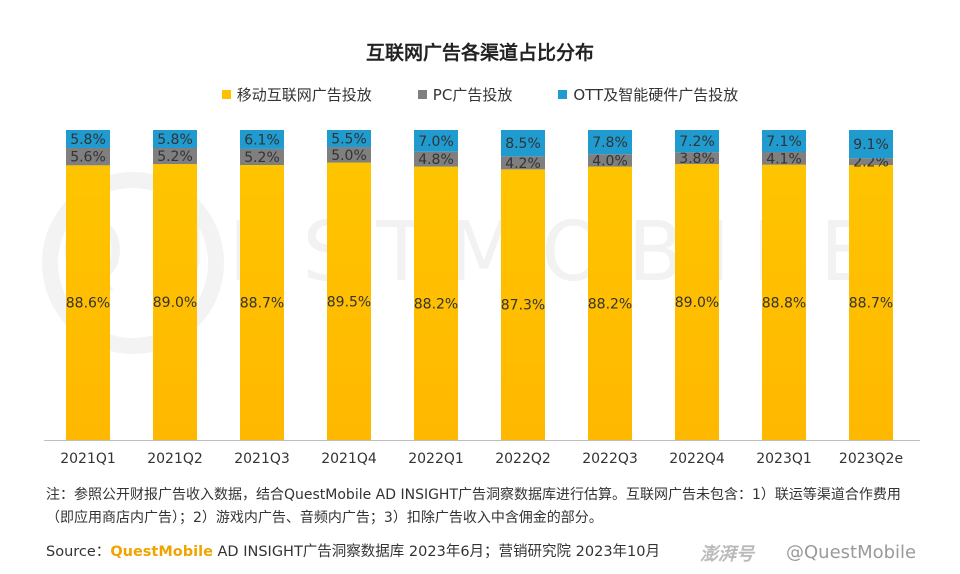 The image size is (960, 574). What do you see at coordinates (175, 459) in the screenshot?
I see `x-tick-label-2021Q2: 2021Q2` at bounding box center [175, 459].